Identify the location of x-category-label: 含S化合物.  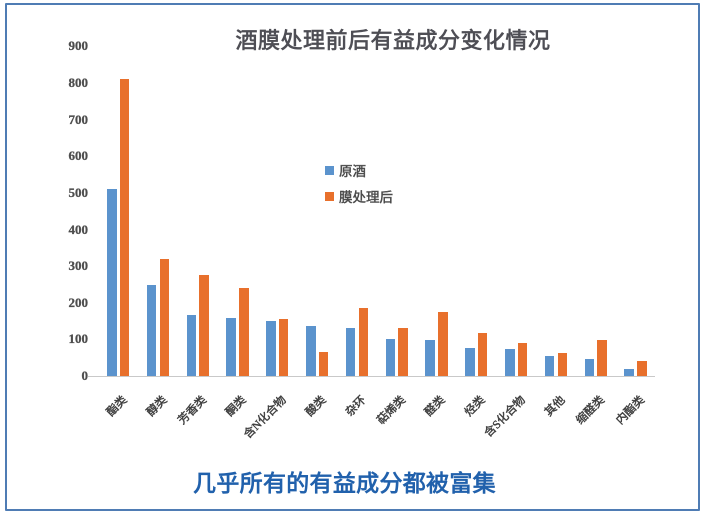
(505, 417).